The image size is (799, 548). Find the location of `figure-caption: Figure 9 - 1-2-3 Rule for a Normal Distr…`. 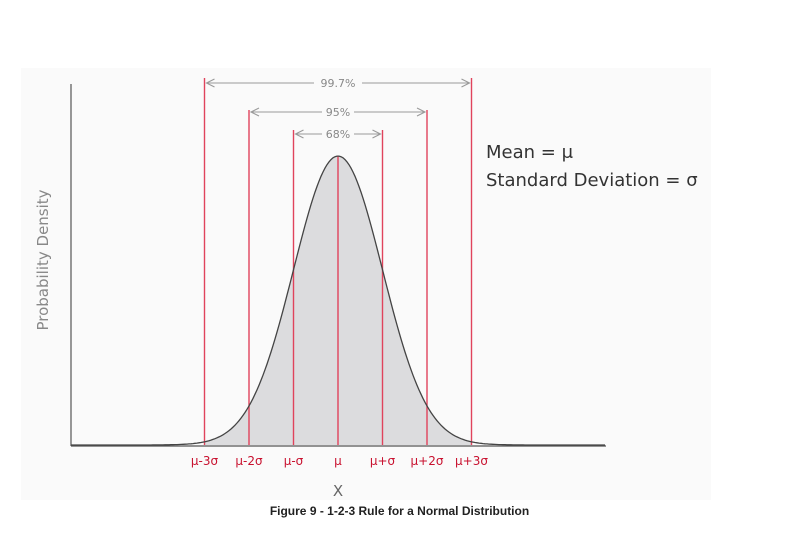

figure-caption: Figure 9 - 1-2-3 Rule for a Normal Distr… is located at coordinates (399, 511).